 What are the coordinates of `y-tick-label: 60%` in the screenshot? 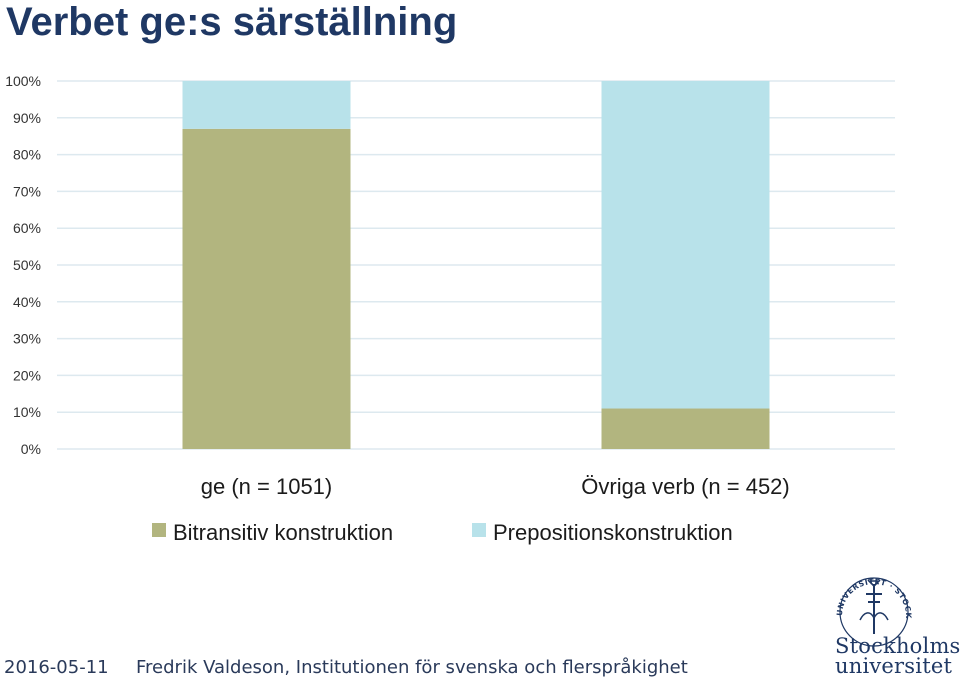 It's located at (27, 228).